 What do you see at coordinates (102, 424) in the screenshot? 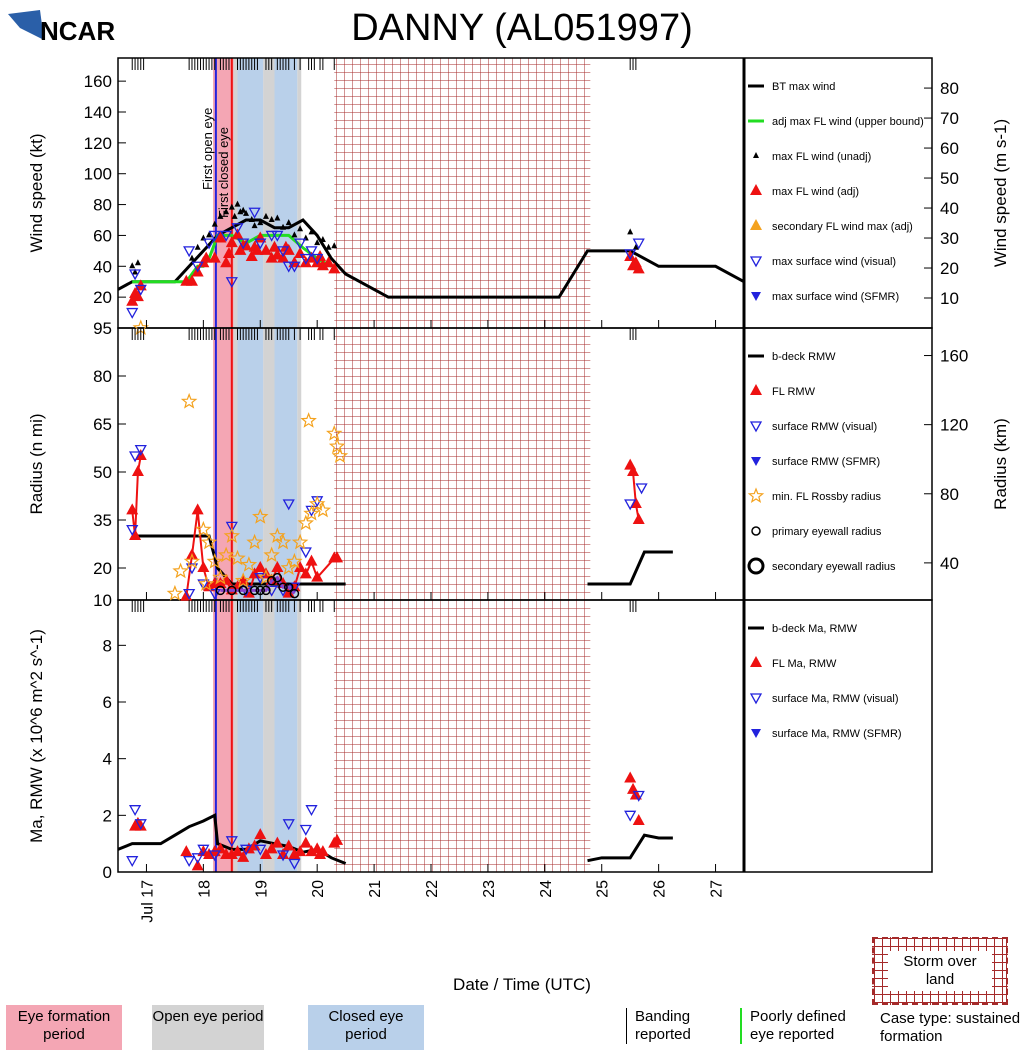
I see `y-tick-label: 65` at bounding box center [102, 424].